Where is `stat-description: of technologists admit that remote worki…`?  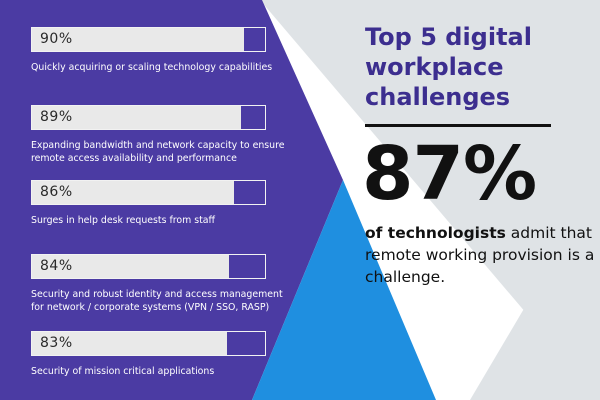
stat-description: of technologists admit that remote worki… is located at coordinates (480, 255).